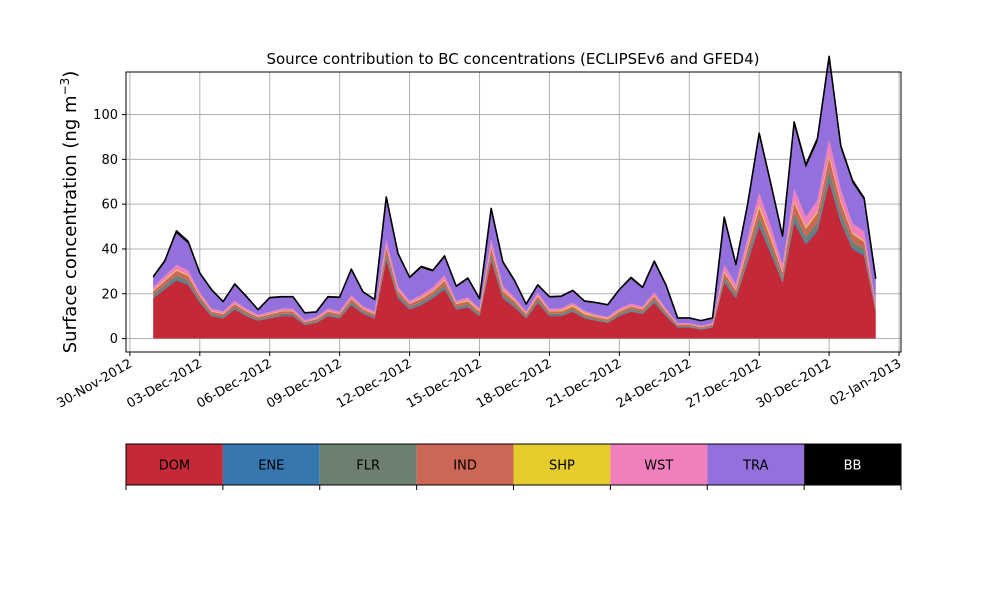 The height and width of the screenshot is (600, 1000). Describe the element at coordinates (794, 383) in the screenshot. I see `x-tick-label: 30-Dec-2012` at that location.